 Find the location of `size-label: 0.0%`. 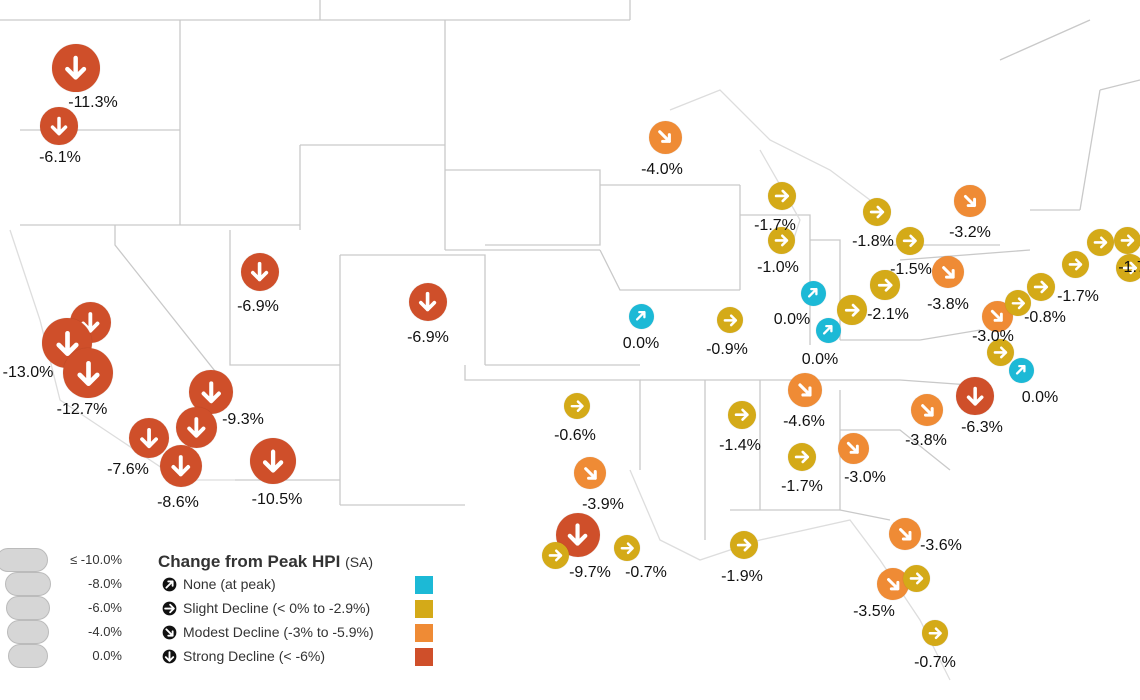

size-label: 0.0% is located at coordinates (107, 655).